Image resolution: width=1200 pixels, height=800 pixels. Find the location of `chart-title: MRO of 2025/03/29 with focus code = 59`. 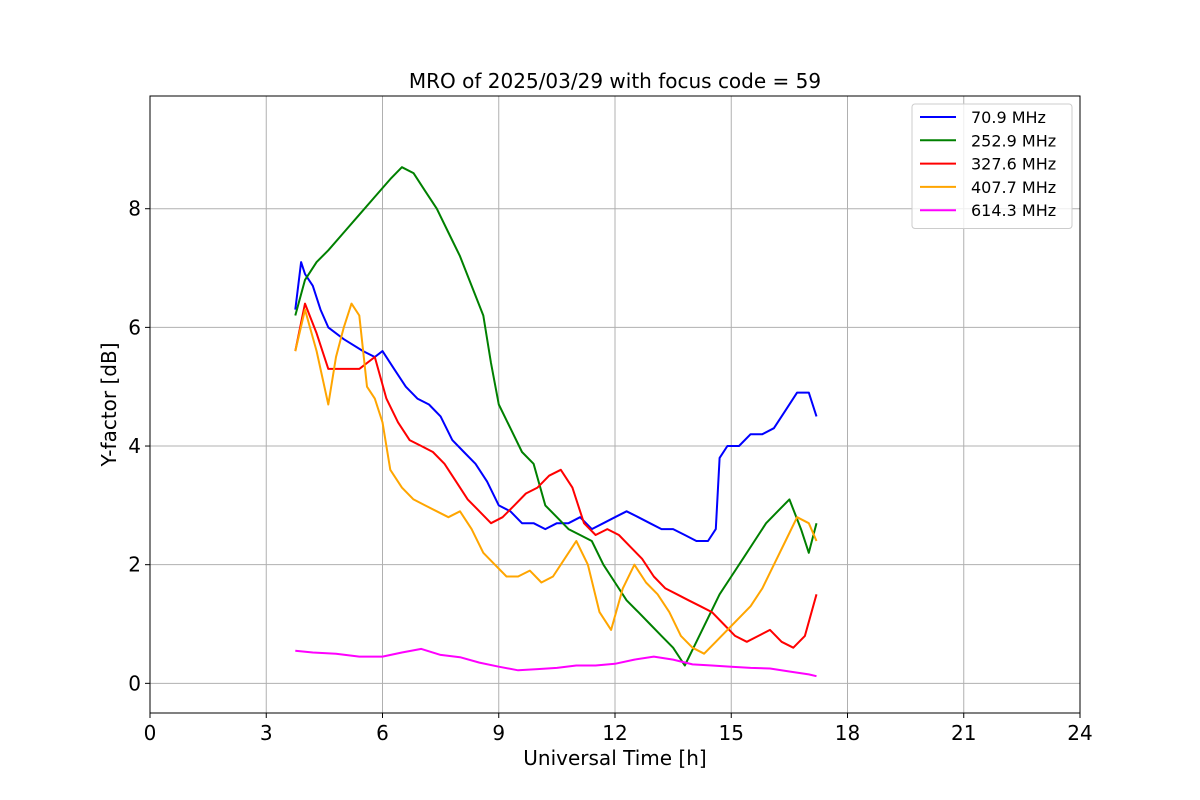

chart-title: MRO of 2025/03/29 with focus code = 59 is located at coordinates (615, 81).